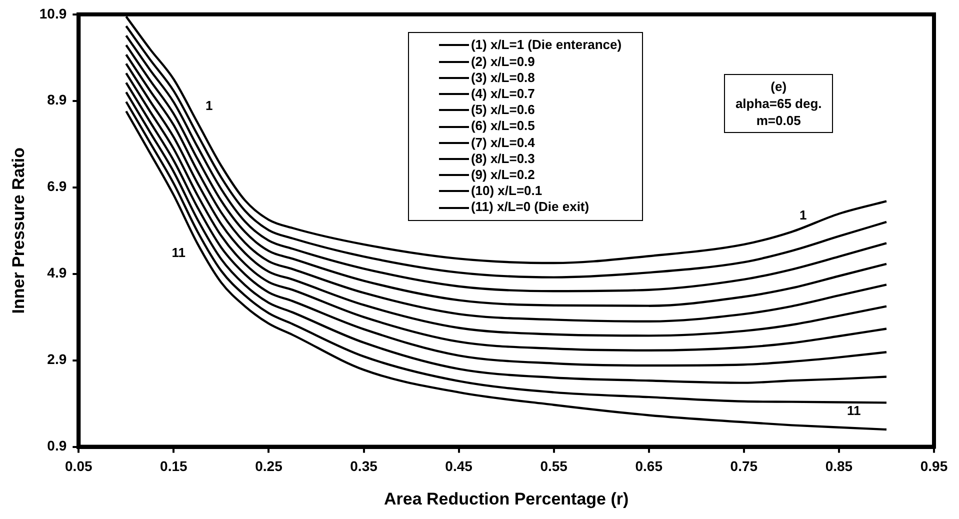 Image resolution: width=959 pixels, height=519 pixels. What do you see at coordinates (57, 100) in the screenshot?
I see `y-tick-label: 8.9` at bounding box center [57, 100].